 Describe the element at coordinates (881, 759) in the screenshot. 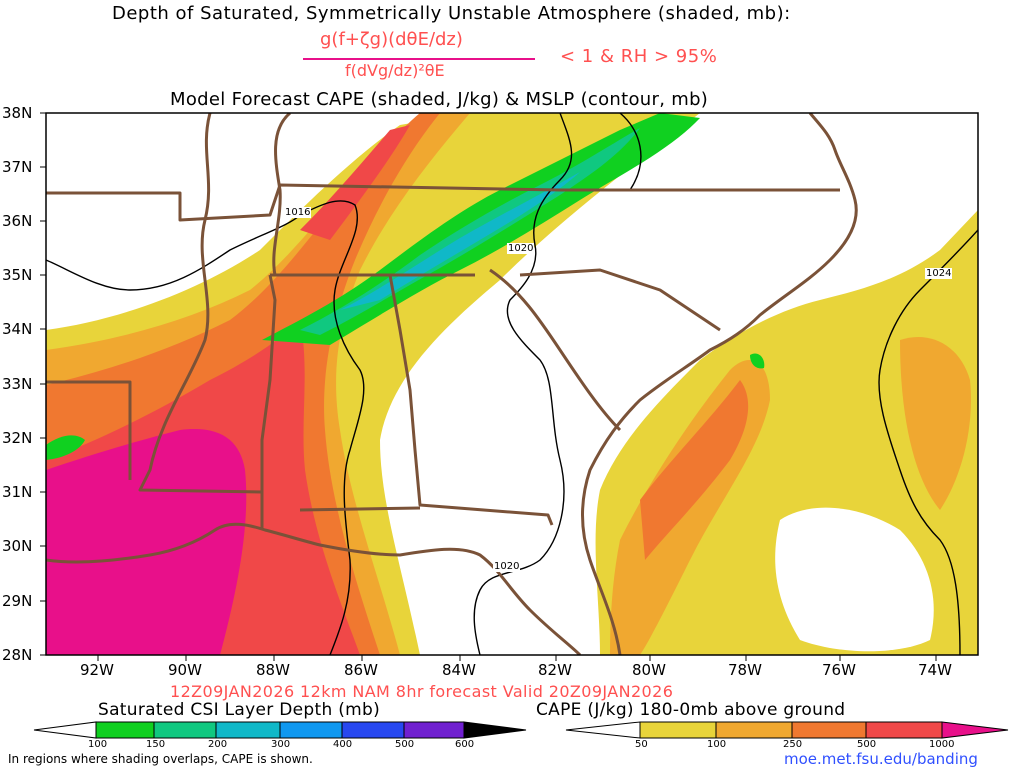

I see `source-url: moe.met.fsu.edu/banding` at that location.